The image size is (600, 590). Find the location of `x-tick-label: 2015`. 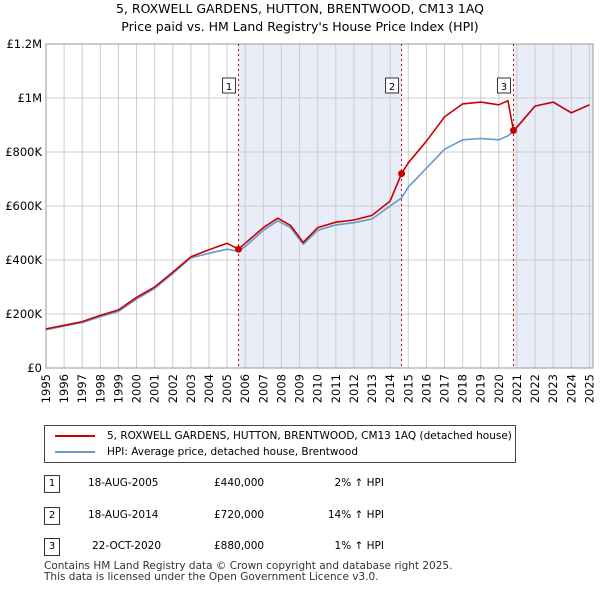

x-tick-label: 2015 is located at coordinates (408, 388).